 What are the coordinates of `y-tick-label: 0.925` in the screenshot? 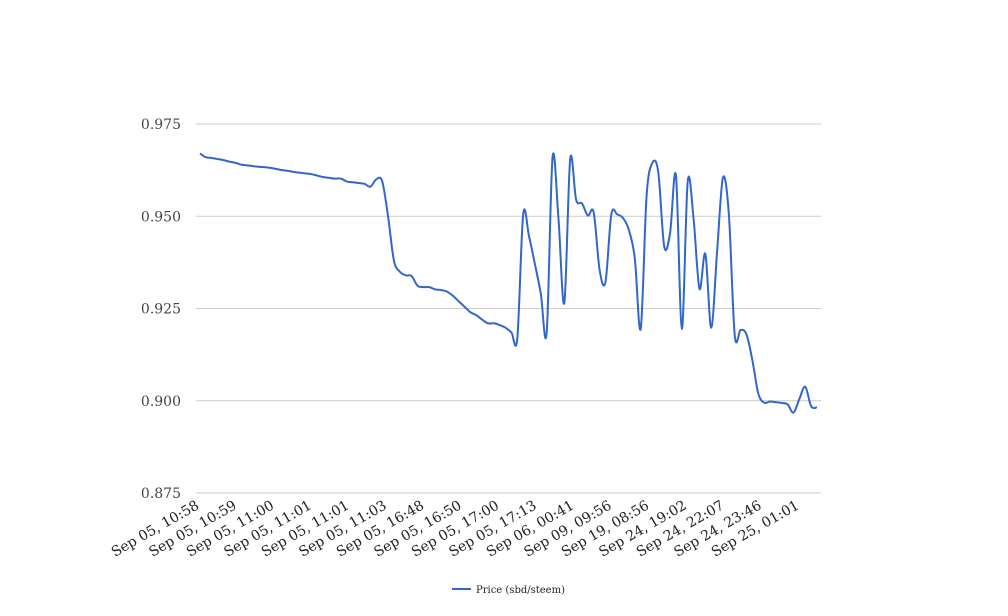 It's located at (161, 310).